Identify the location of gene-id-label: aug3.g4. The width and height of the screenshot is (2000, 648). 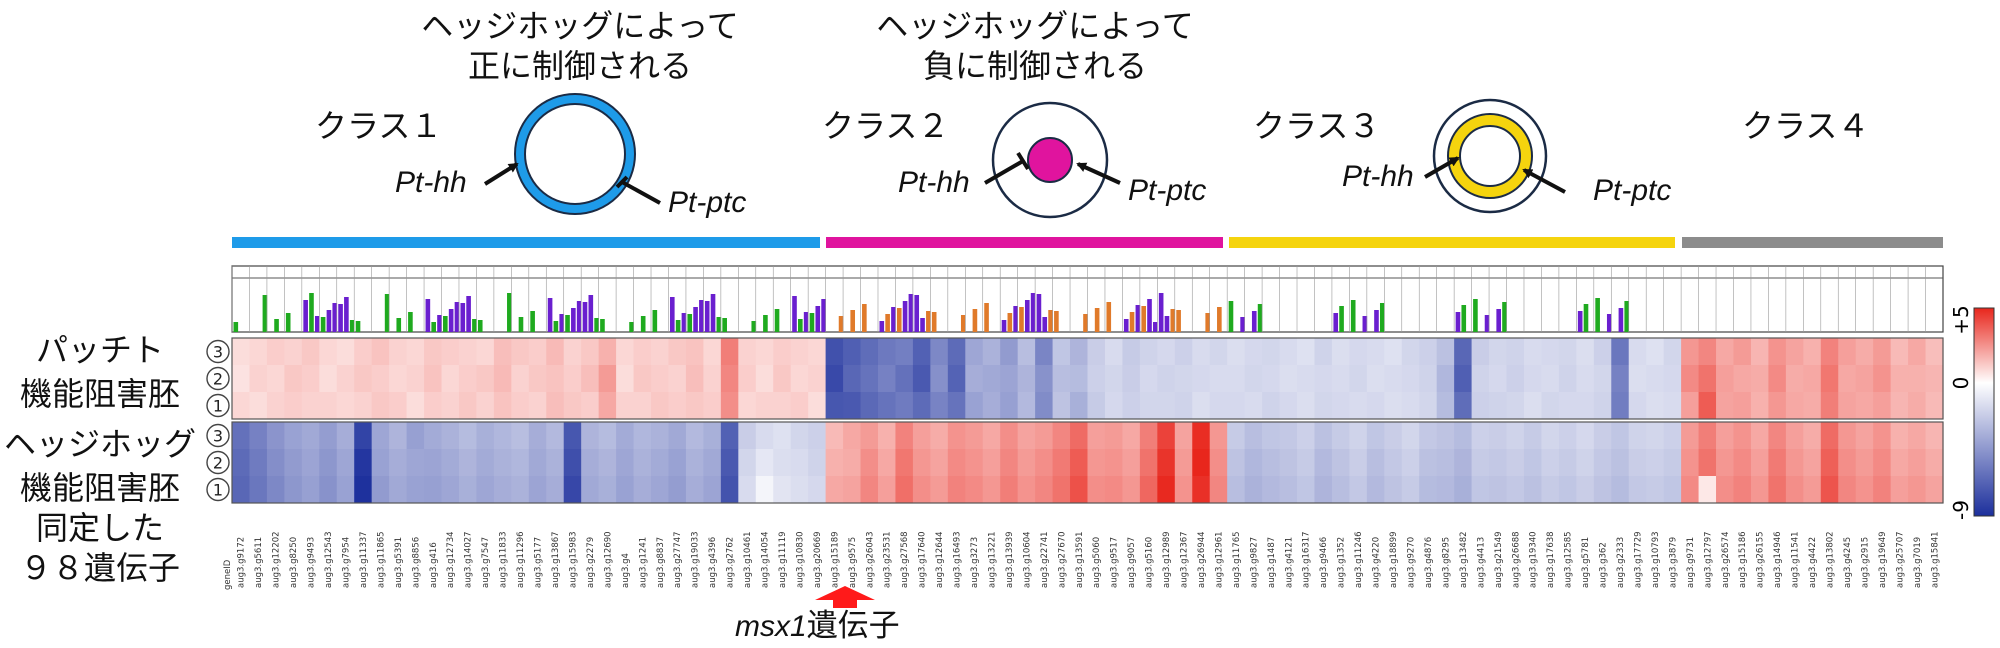
(626, 570).